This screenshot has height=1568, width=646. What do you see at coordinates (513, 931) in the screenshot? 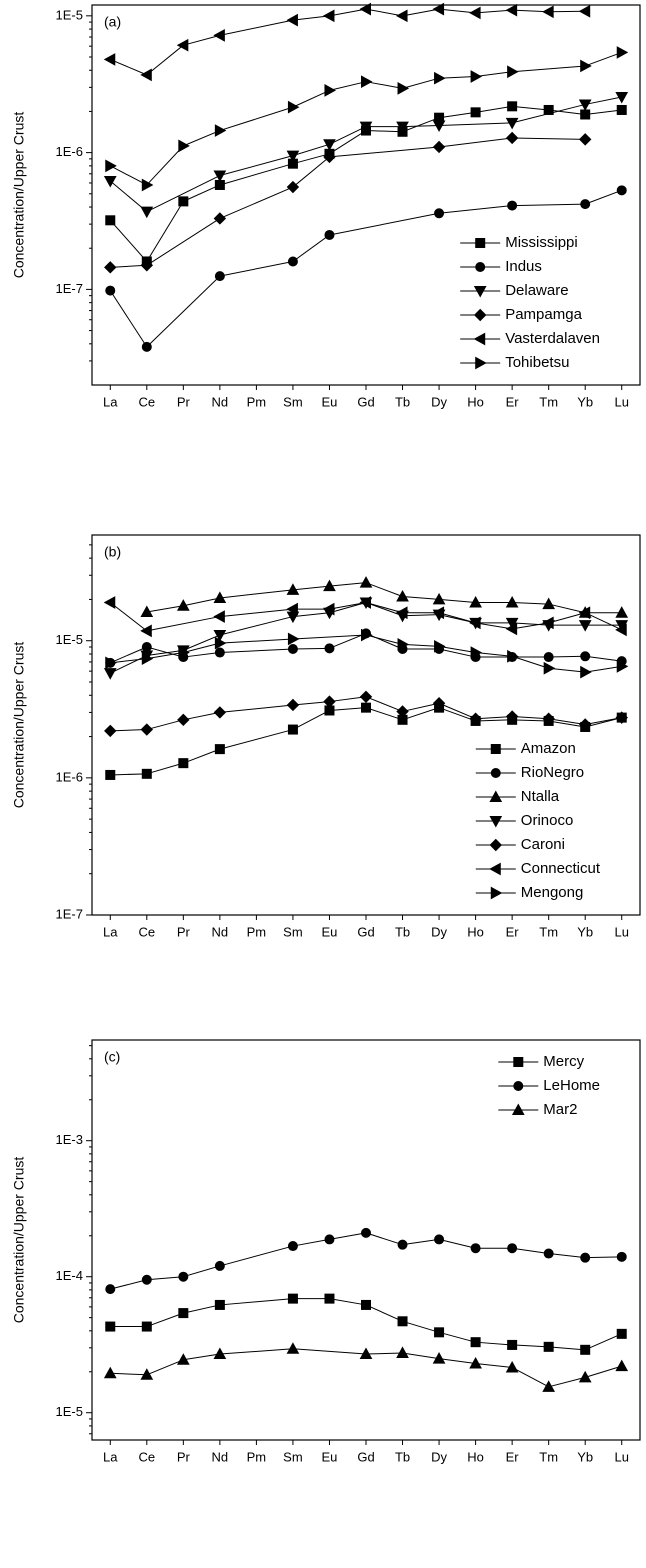
I see `x-tick-label: Er` at bounding box center [513, 931].